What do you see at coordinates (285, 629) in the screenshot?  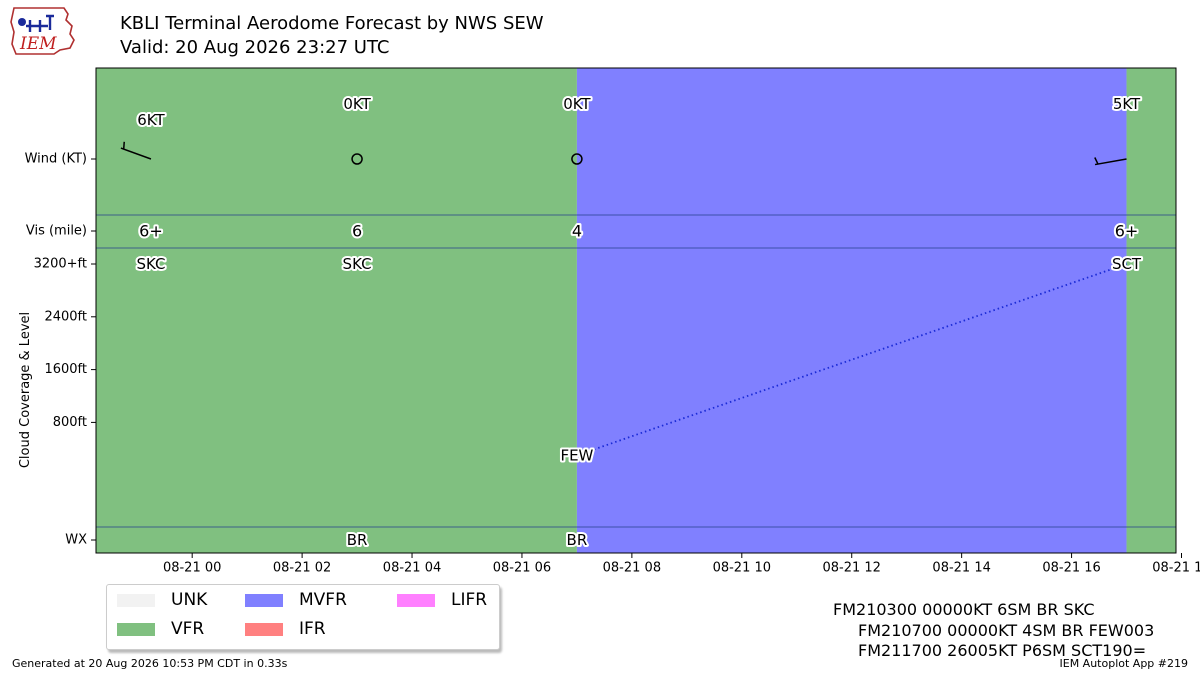 I see `legend-item-ifr: IFR` at bounding box center [285, 629].